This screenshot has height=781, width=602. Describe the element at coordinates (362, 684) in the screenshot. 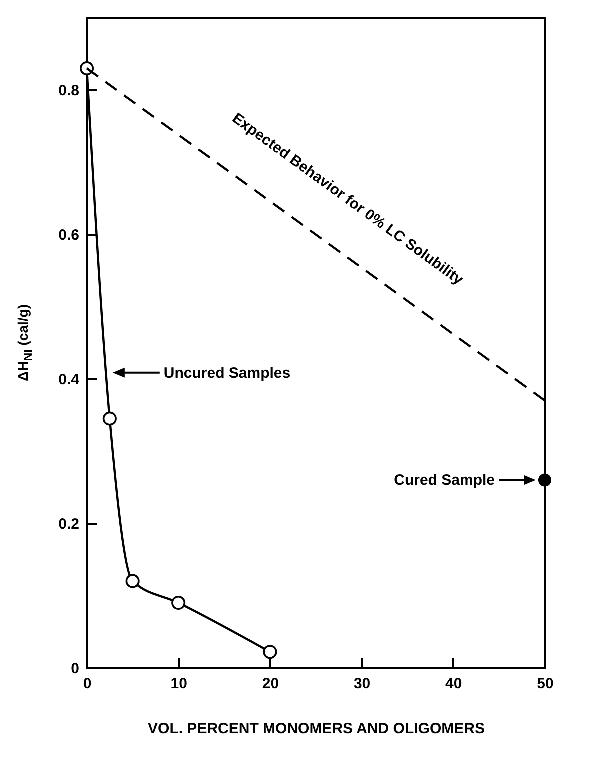

I see `x-tick-label: 30` at that location.